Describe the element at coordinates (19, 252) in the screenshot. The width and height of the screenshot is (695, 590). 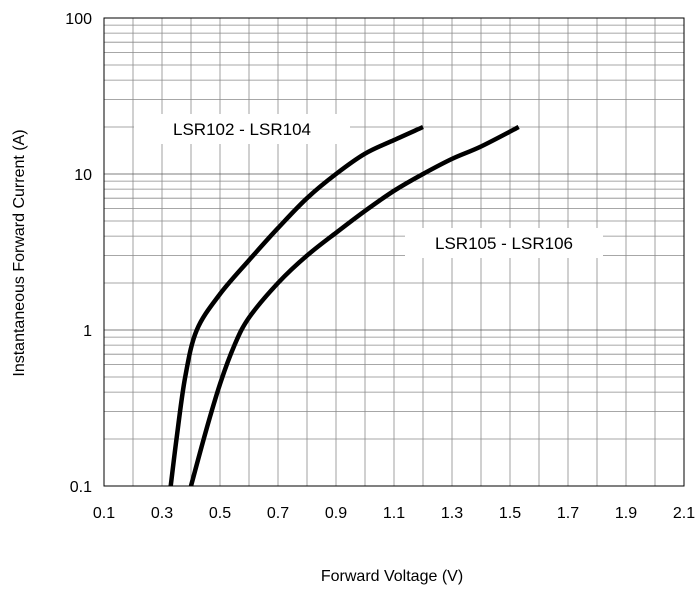
I see `y-axis-title: Instantaneous Forward Current (A)` at that location.